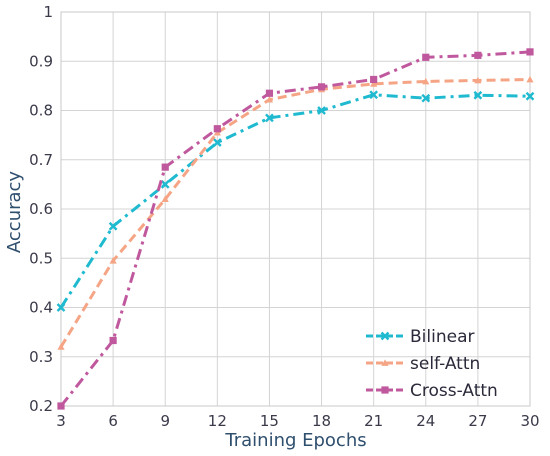 This screenshot has height=456, width=550. I want to click on x-tick-label: 3, so click(61, 421).